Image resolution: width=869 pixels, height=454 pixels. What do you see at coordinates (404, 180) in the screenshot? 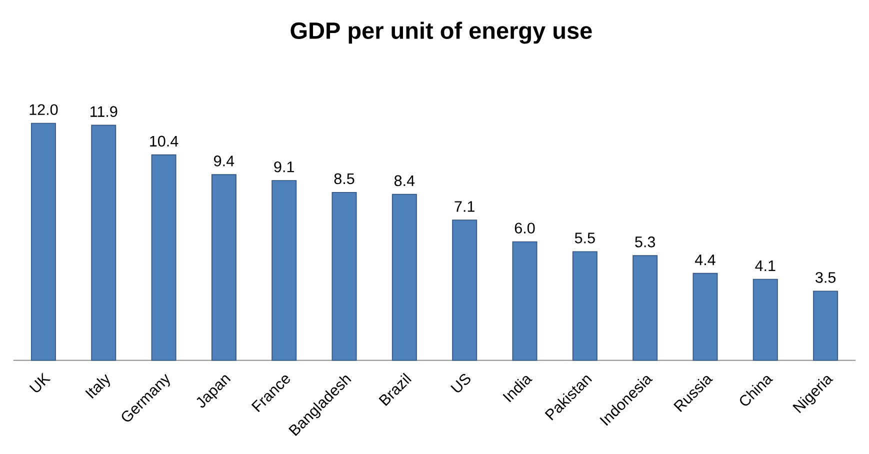
I see `data-label: 8.4` at bounding box center [404, 180].